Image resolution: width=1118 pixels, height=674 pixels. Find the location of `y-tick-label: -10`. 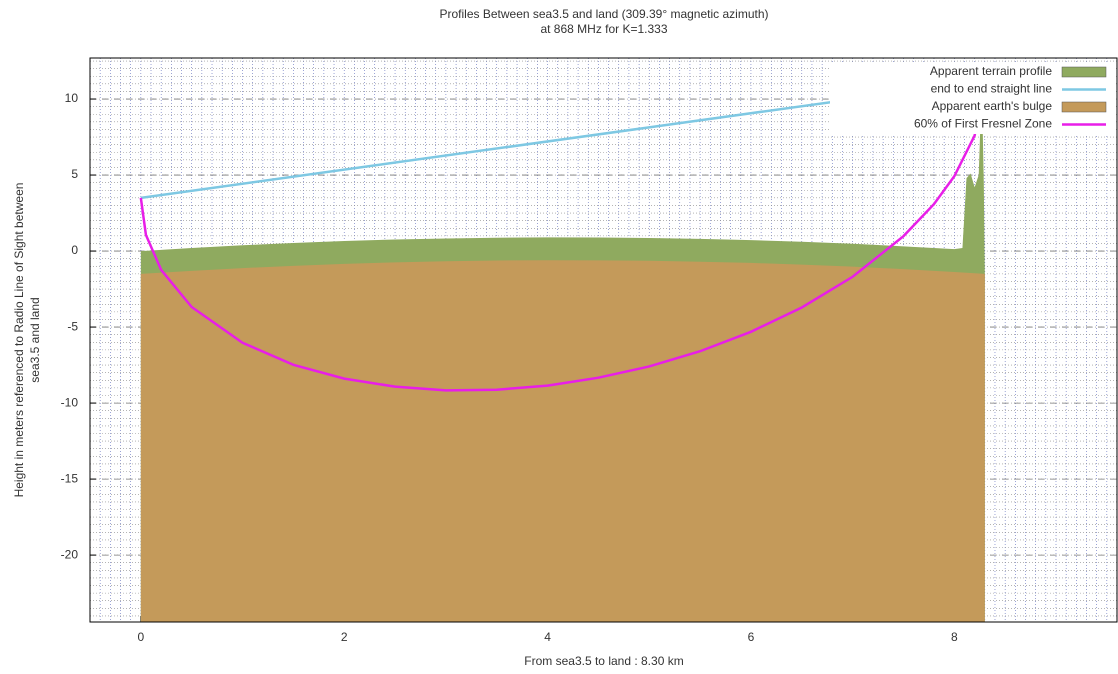

y-tick-label: -10 is located at coordinates (70, 402).